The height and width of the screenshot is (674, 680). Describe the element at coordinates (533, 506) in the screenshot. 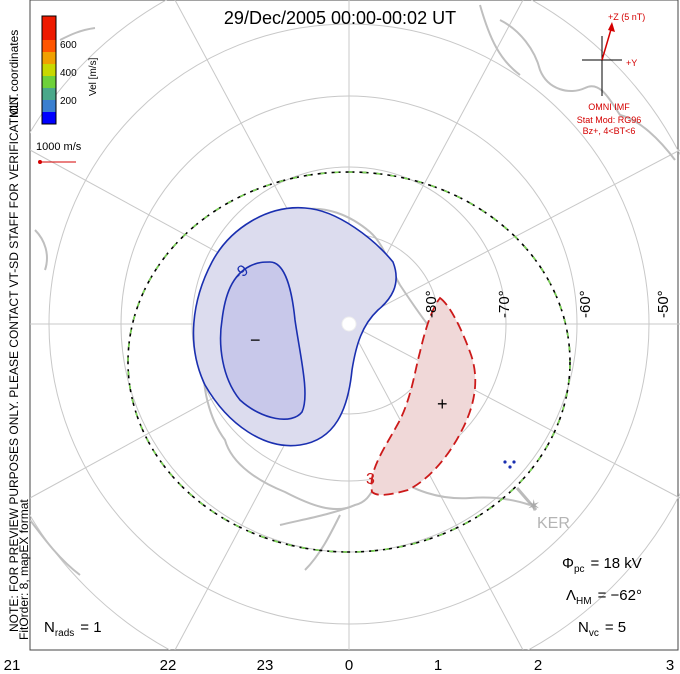

I see `radar-star-icon: ✶` at that location.